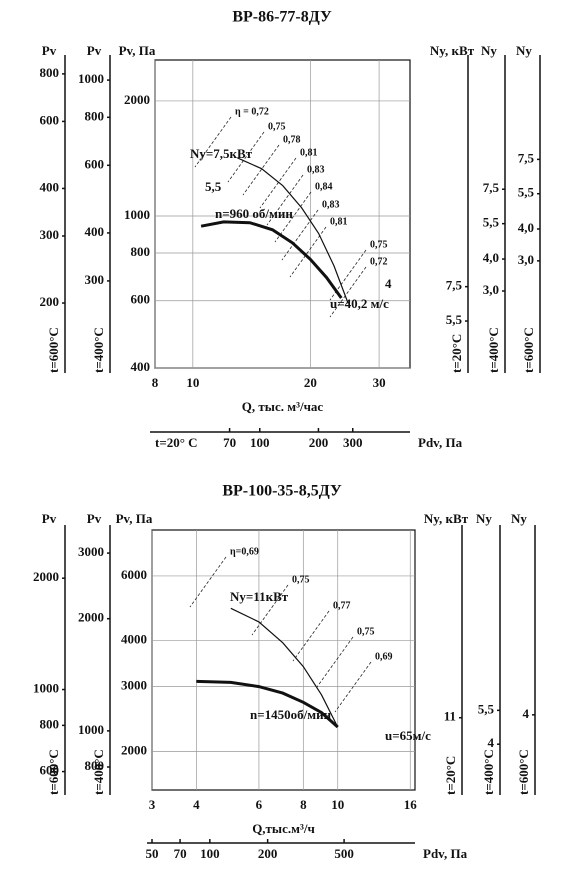 The image size is (564, 871). Describe the element at coordinates (221, 153) in the screenshot. I see `series-label: Nу=7,5кВт` at that location.